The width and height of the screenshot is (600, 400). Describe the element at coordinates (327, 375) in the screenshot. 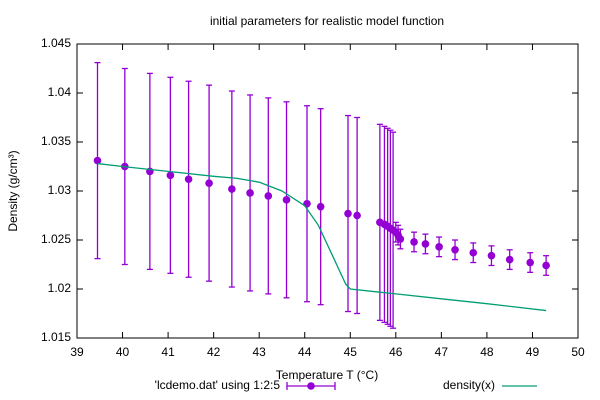

I see `x-axis-label: Temperature T (°C)` at that location.